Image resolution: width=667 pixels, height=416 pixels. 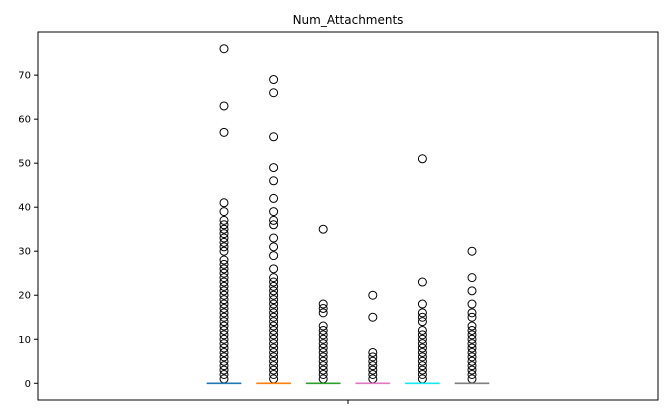 What do you see at coordinates (28, 384) in the screenshot?
I see `y-tick-label: 0` at bounding box center [28, 384].